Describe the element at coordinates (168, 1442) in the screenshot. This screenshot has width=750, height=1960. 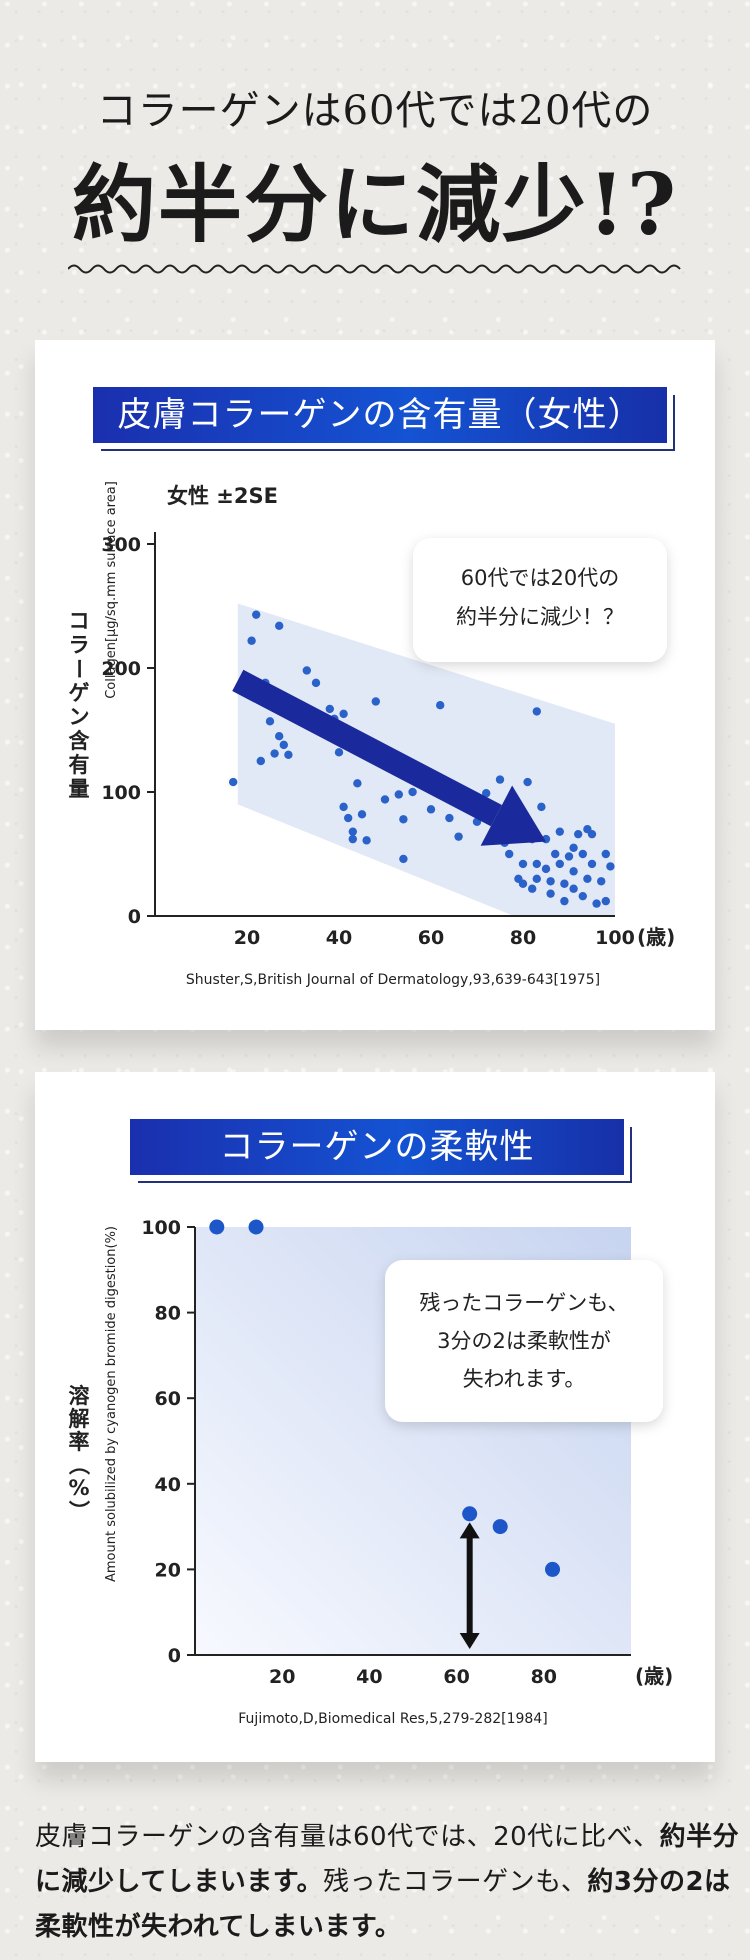
I see `chart2-y-ticks: 0 20 40 60 80 100` at that location.